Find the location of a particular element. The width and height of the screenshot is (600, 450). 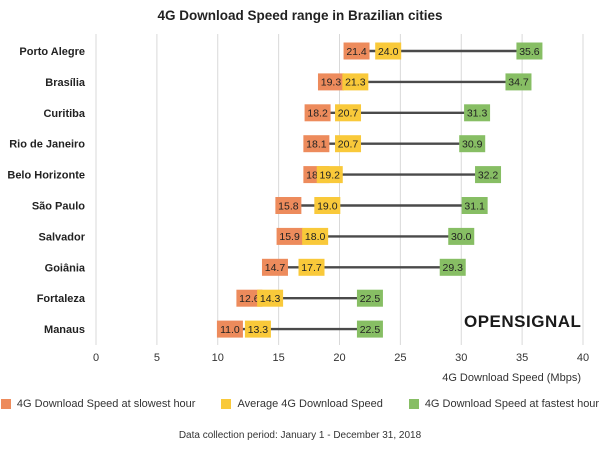

average-label-0-text: 24.0 is located at coordinates (388, 52).